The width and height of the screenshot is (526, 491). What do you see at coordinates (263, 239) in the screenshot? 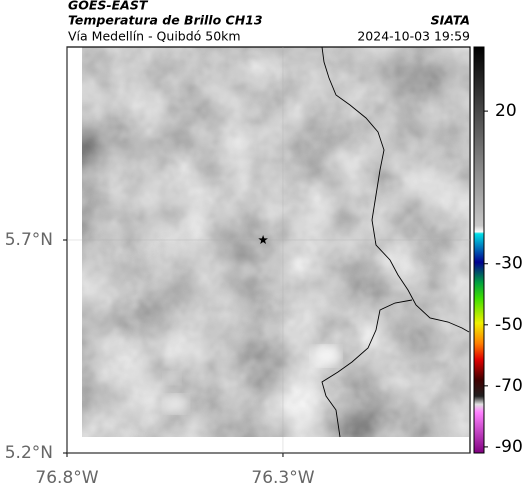
I see `location-marker` at bounding box center [263, 239].